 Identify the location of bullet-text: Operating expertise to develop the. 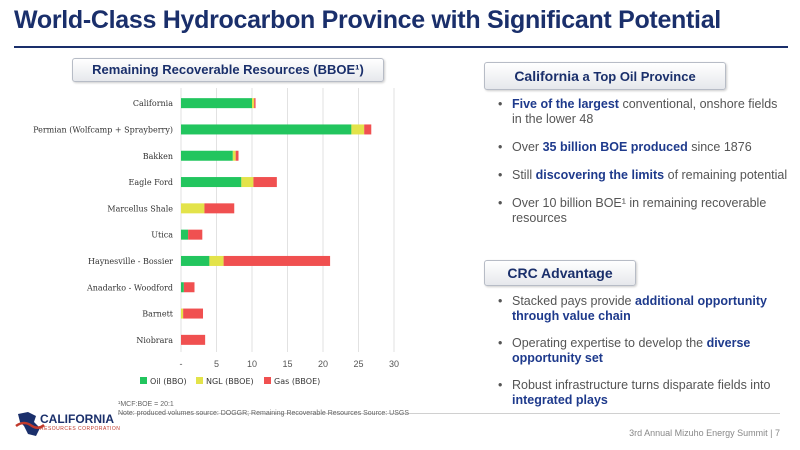
(609, 343).